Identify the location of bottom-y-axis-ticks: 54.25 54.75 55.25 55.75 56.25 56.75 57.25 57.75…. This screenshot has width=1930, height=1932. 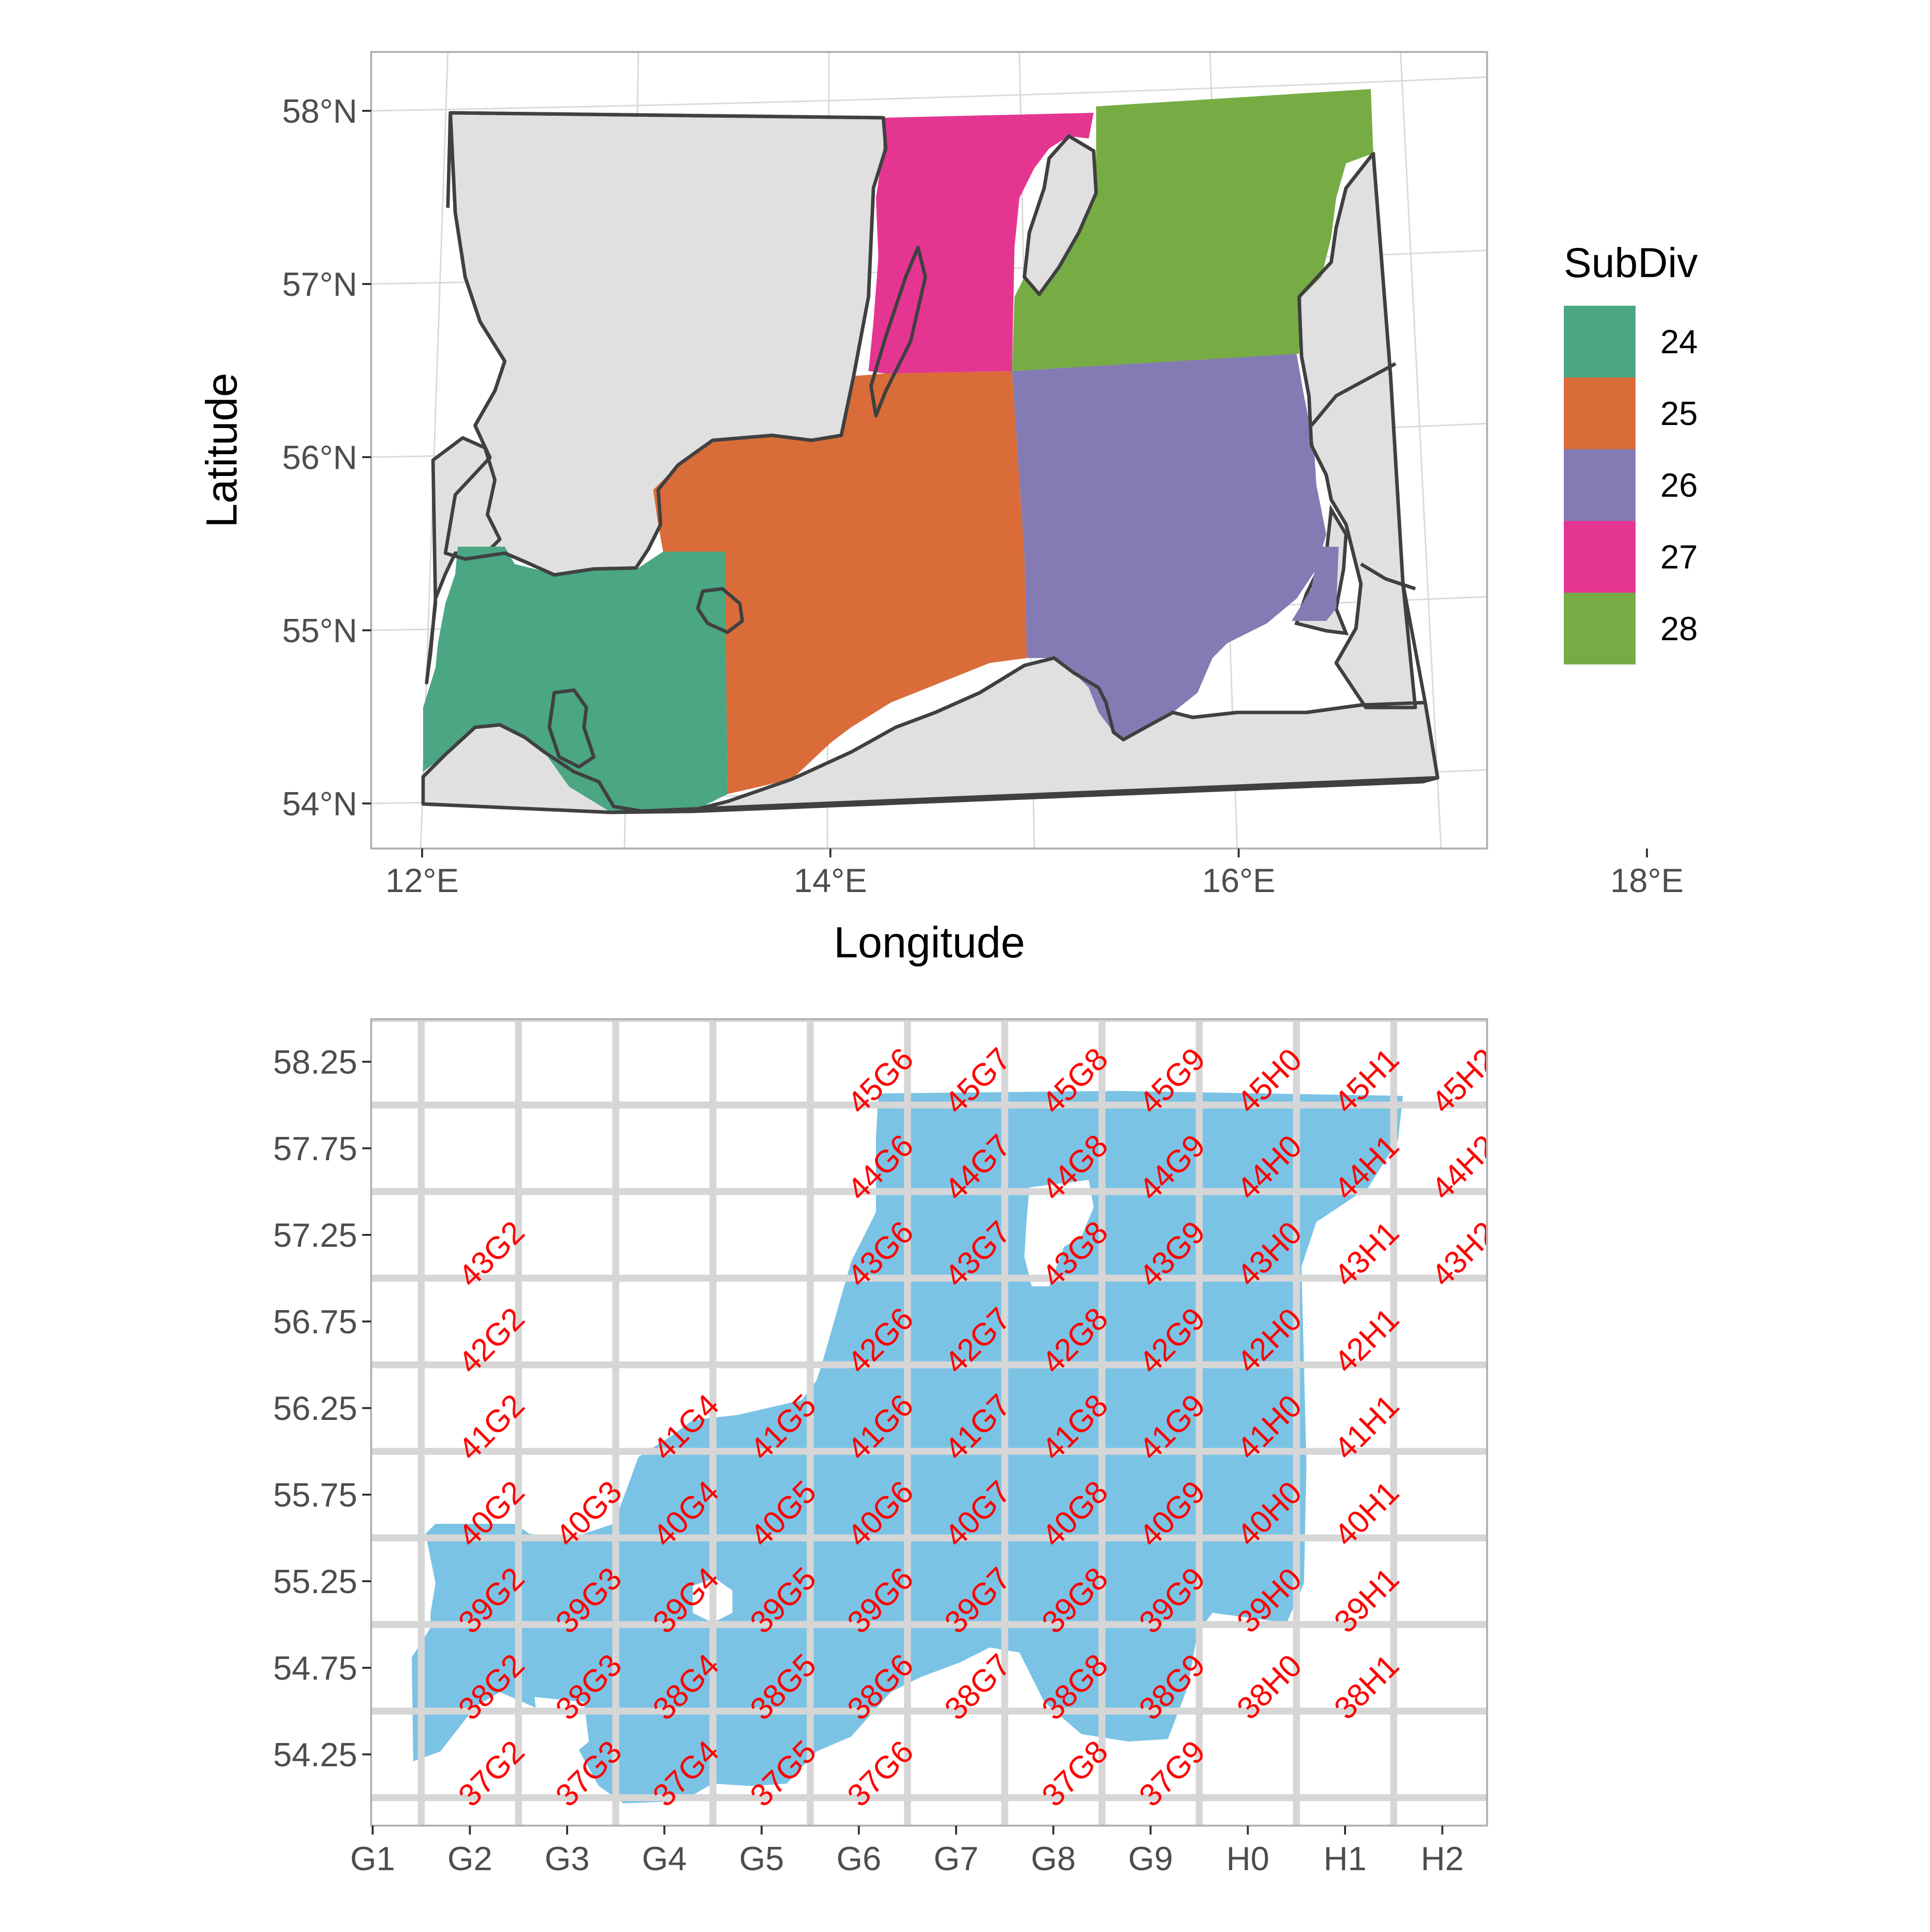
(322, 1408).